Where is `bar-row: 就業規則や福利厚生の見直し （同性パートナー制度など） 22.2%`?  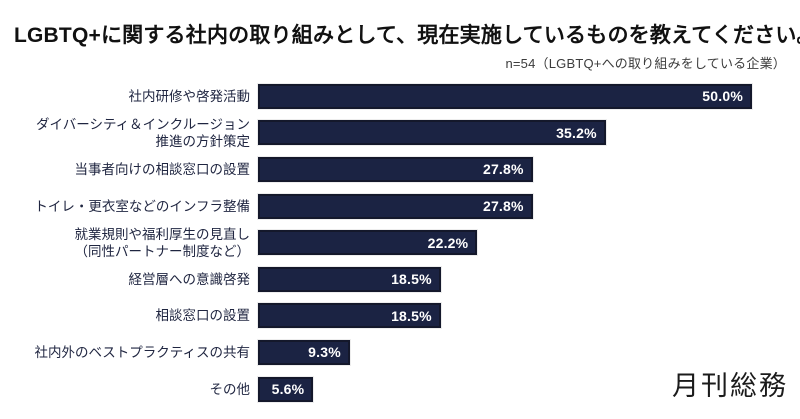
bar-row: 就業規則や福利厚生の見直し （同性パートナー制度など） 22.2% is located at coordinates (400, 242).